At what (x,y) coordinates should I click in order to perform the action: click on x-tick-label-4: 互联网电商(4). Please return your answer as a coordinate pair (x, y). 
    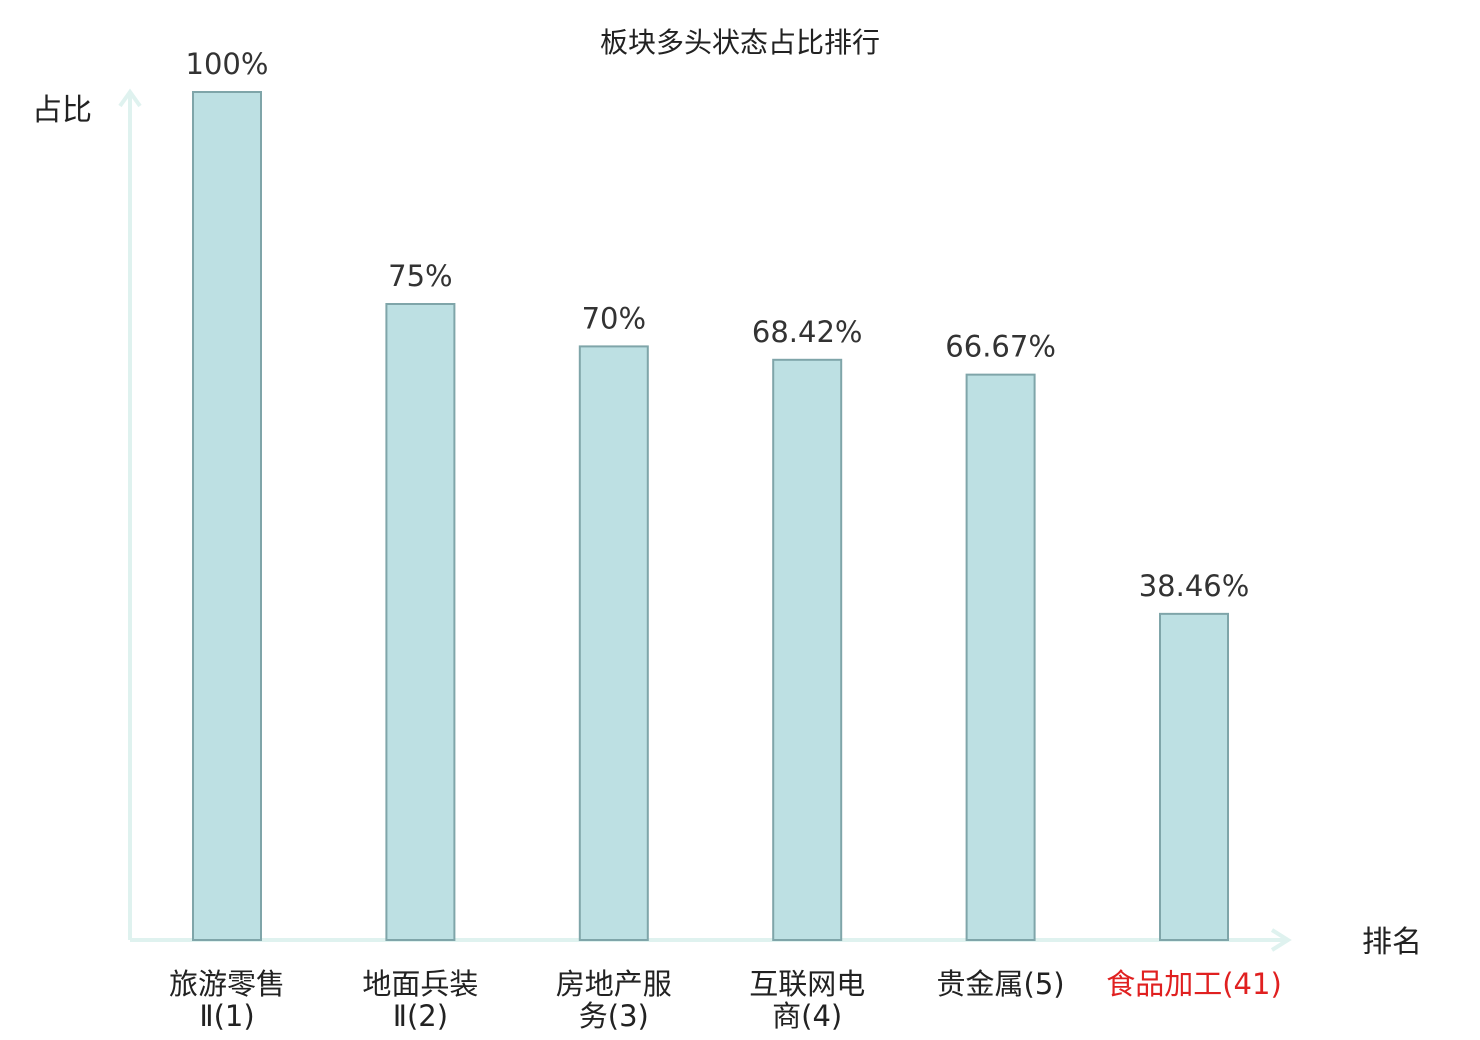
    Looking at the image, I should click on (807, 1000).